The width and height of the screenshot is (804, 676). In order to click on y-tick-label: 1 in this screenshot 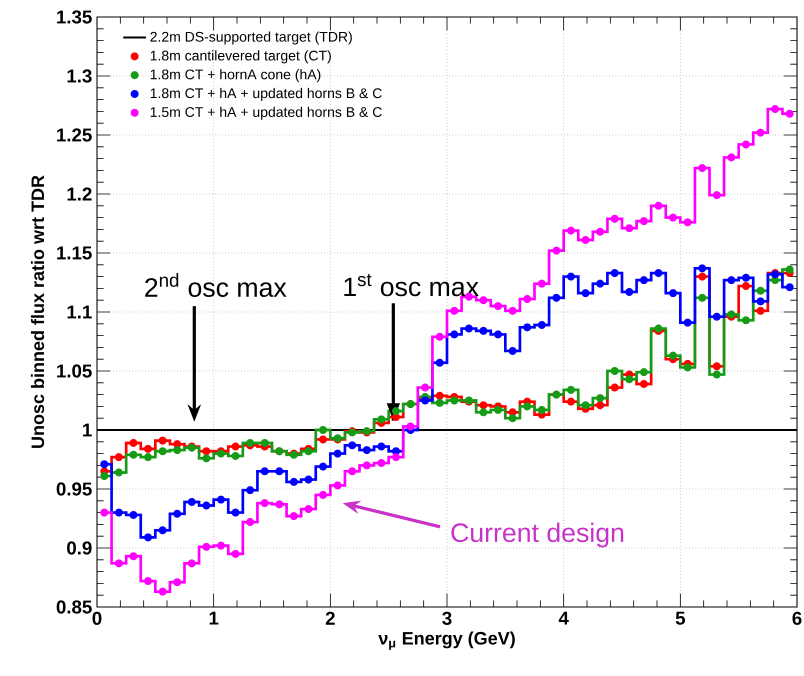, I will do `click(87, 430)`.